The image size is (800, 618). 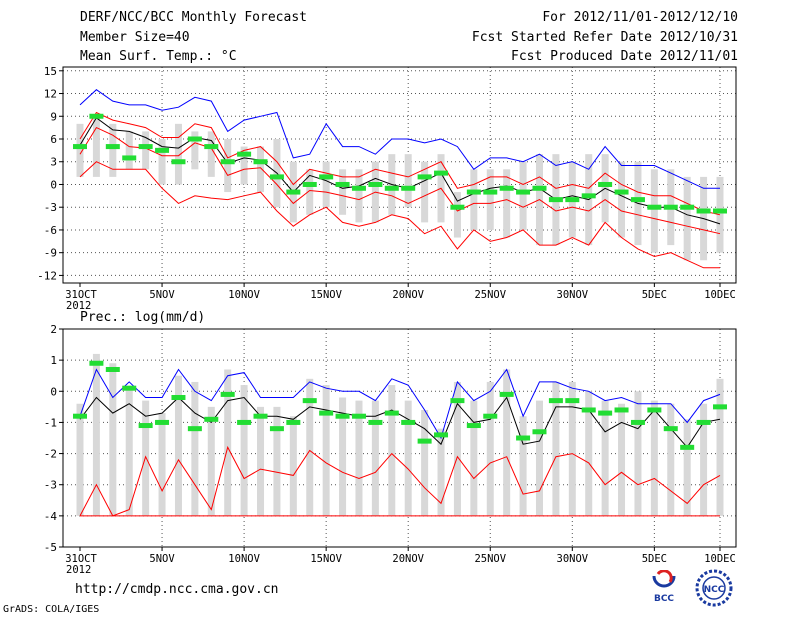 I want to click on chart-title: DERF/NCC/BCC Monthly Forecast, so click(x=193, y=17).